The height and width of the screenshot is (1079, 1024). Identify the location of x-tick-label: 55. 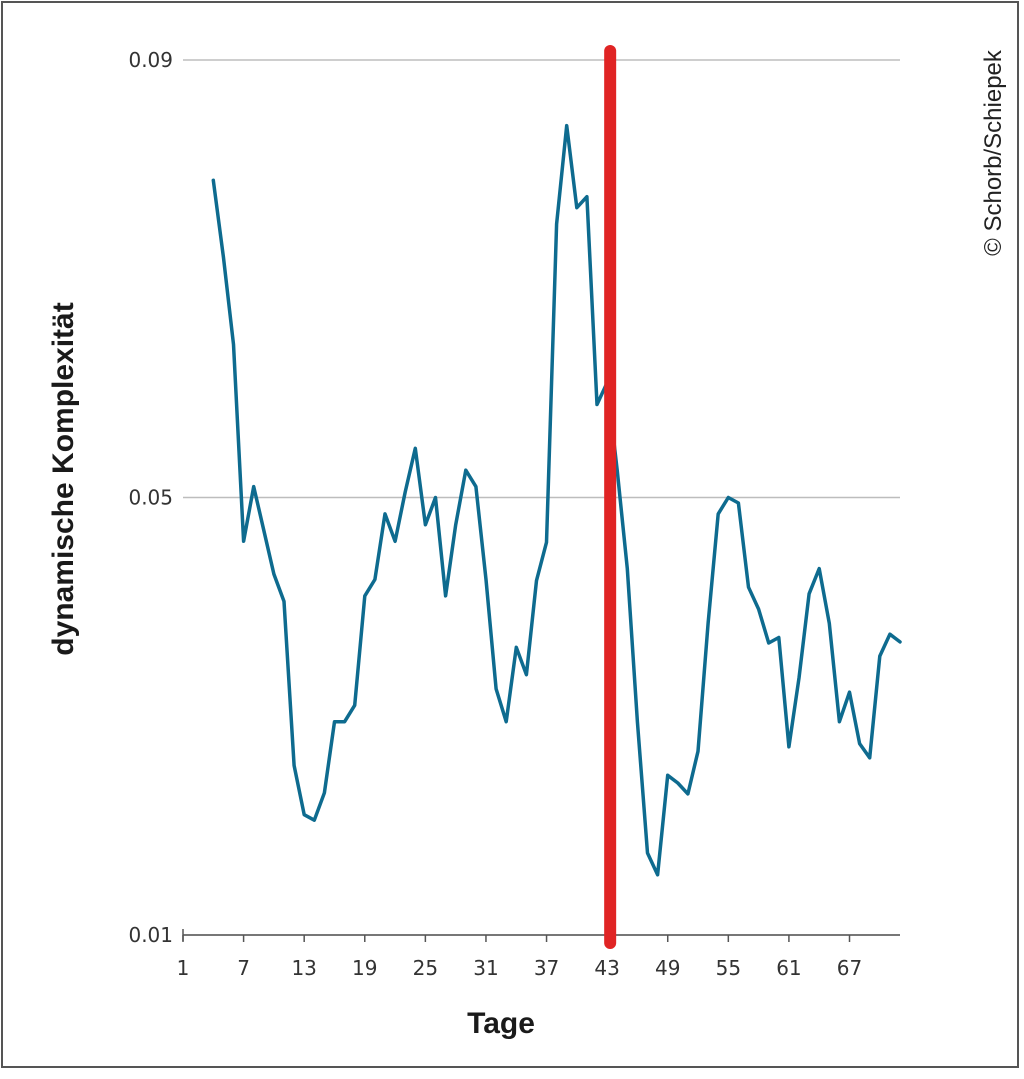
(728, 968).